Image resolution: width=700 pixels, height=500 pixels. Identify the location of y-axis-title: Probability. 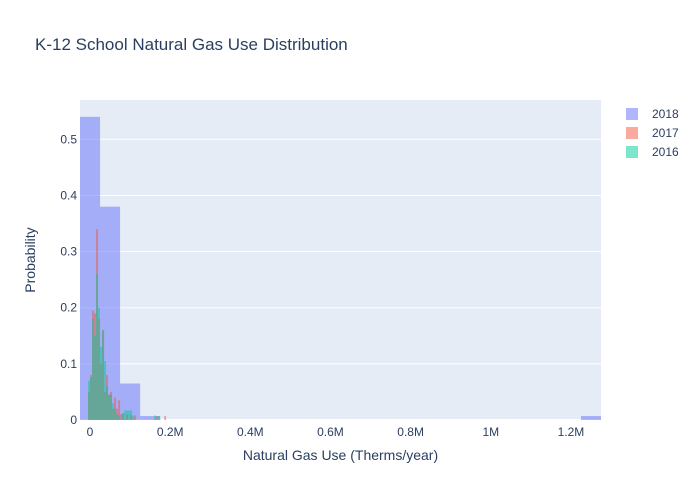
(30, 259).